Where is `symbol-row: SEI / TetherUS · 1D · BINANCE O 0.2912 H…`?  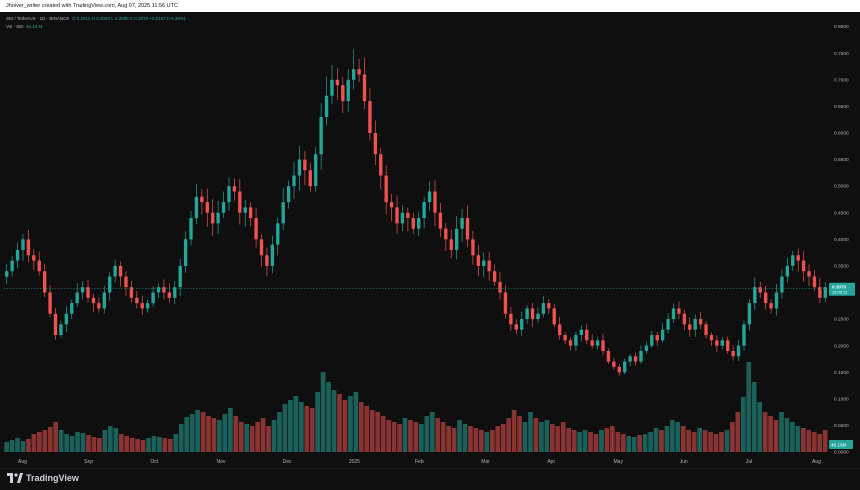 symbol-row: SEI / TetherUS · 1D · BINANCE O 0.2912 H… is located at coordinates (95, 19).